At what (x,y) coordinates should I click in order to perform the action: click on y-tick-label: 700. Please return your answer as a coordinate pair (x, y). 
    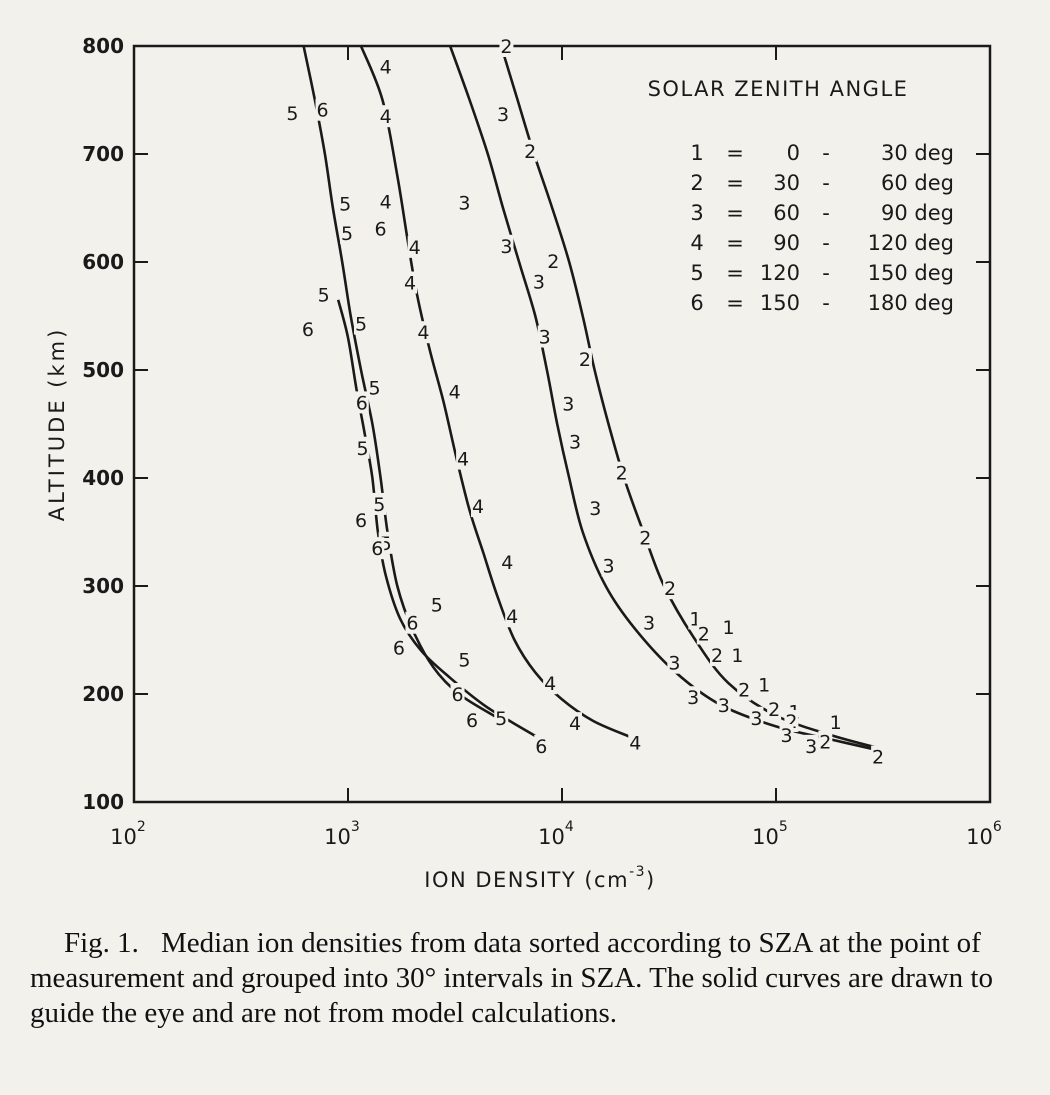
    Looking at the image, I should click on (103, 154).